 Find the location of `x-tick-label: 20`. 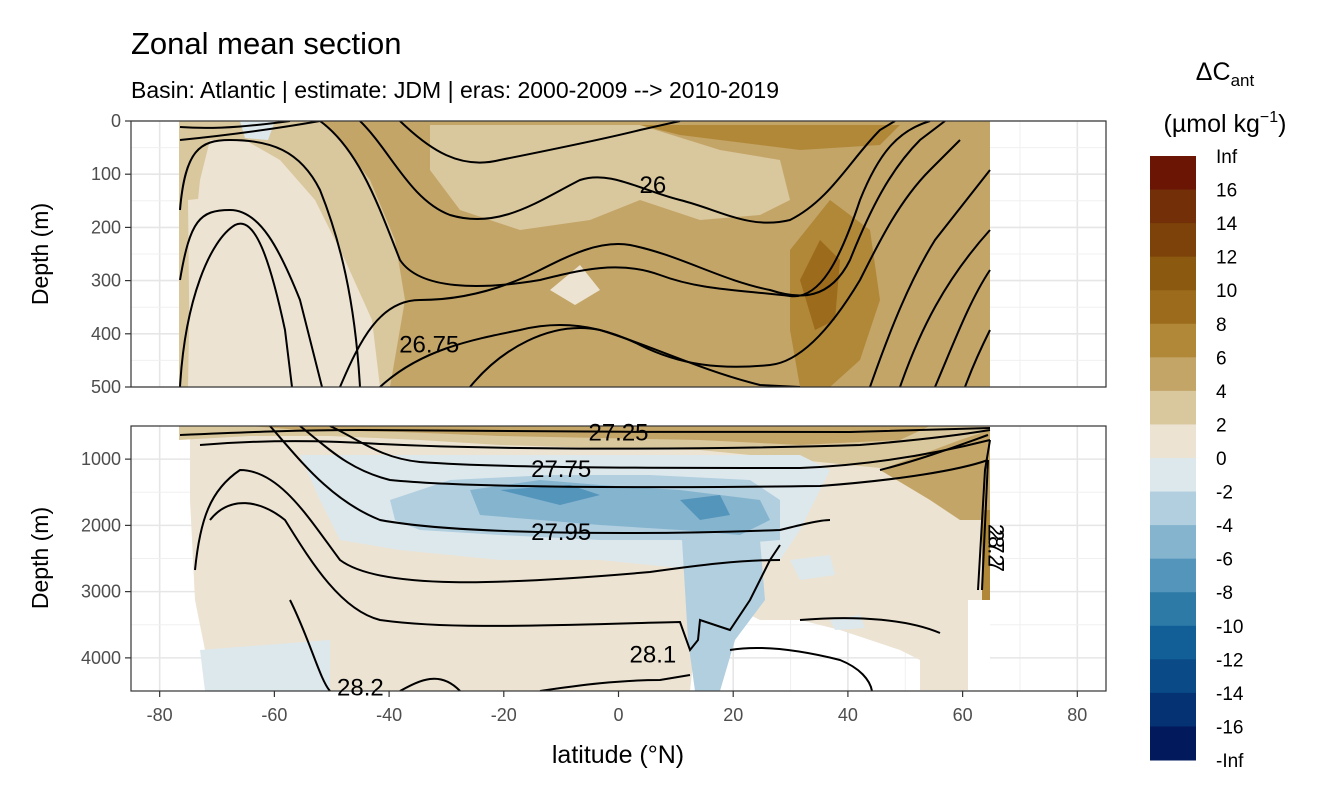

x-tick-label: 20 is located at coordinates (733, 715).